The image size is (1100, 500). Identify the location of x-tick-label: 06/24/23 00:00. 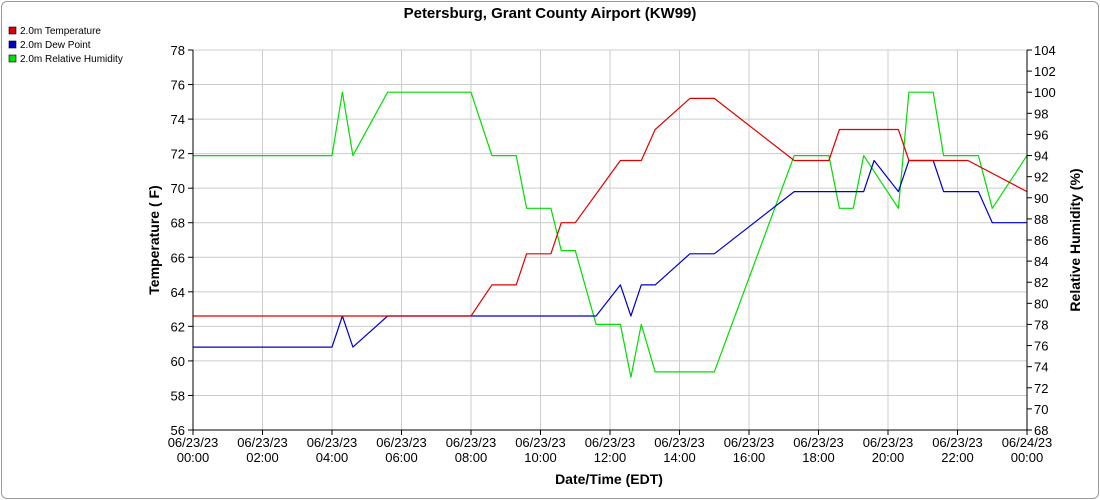
(1027, 450).